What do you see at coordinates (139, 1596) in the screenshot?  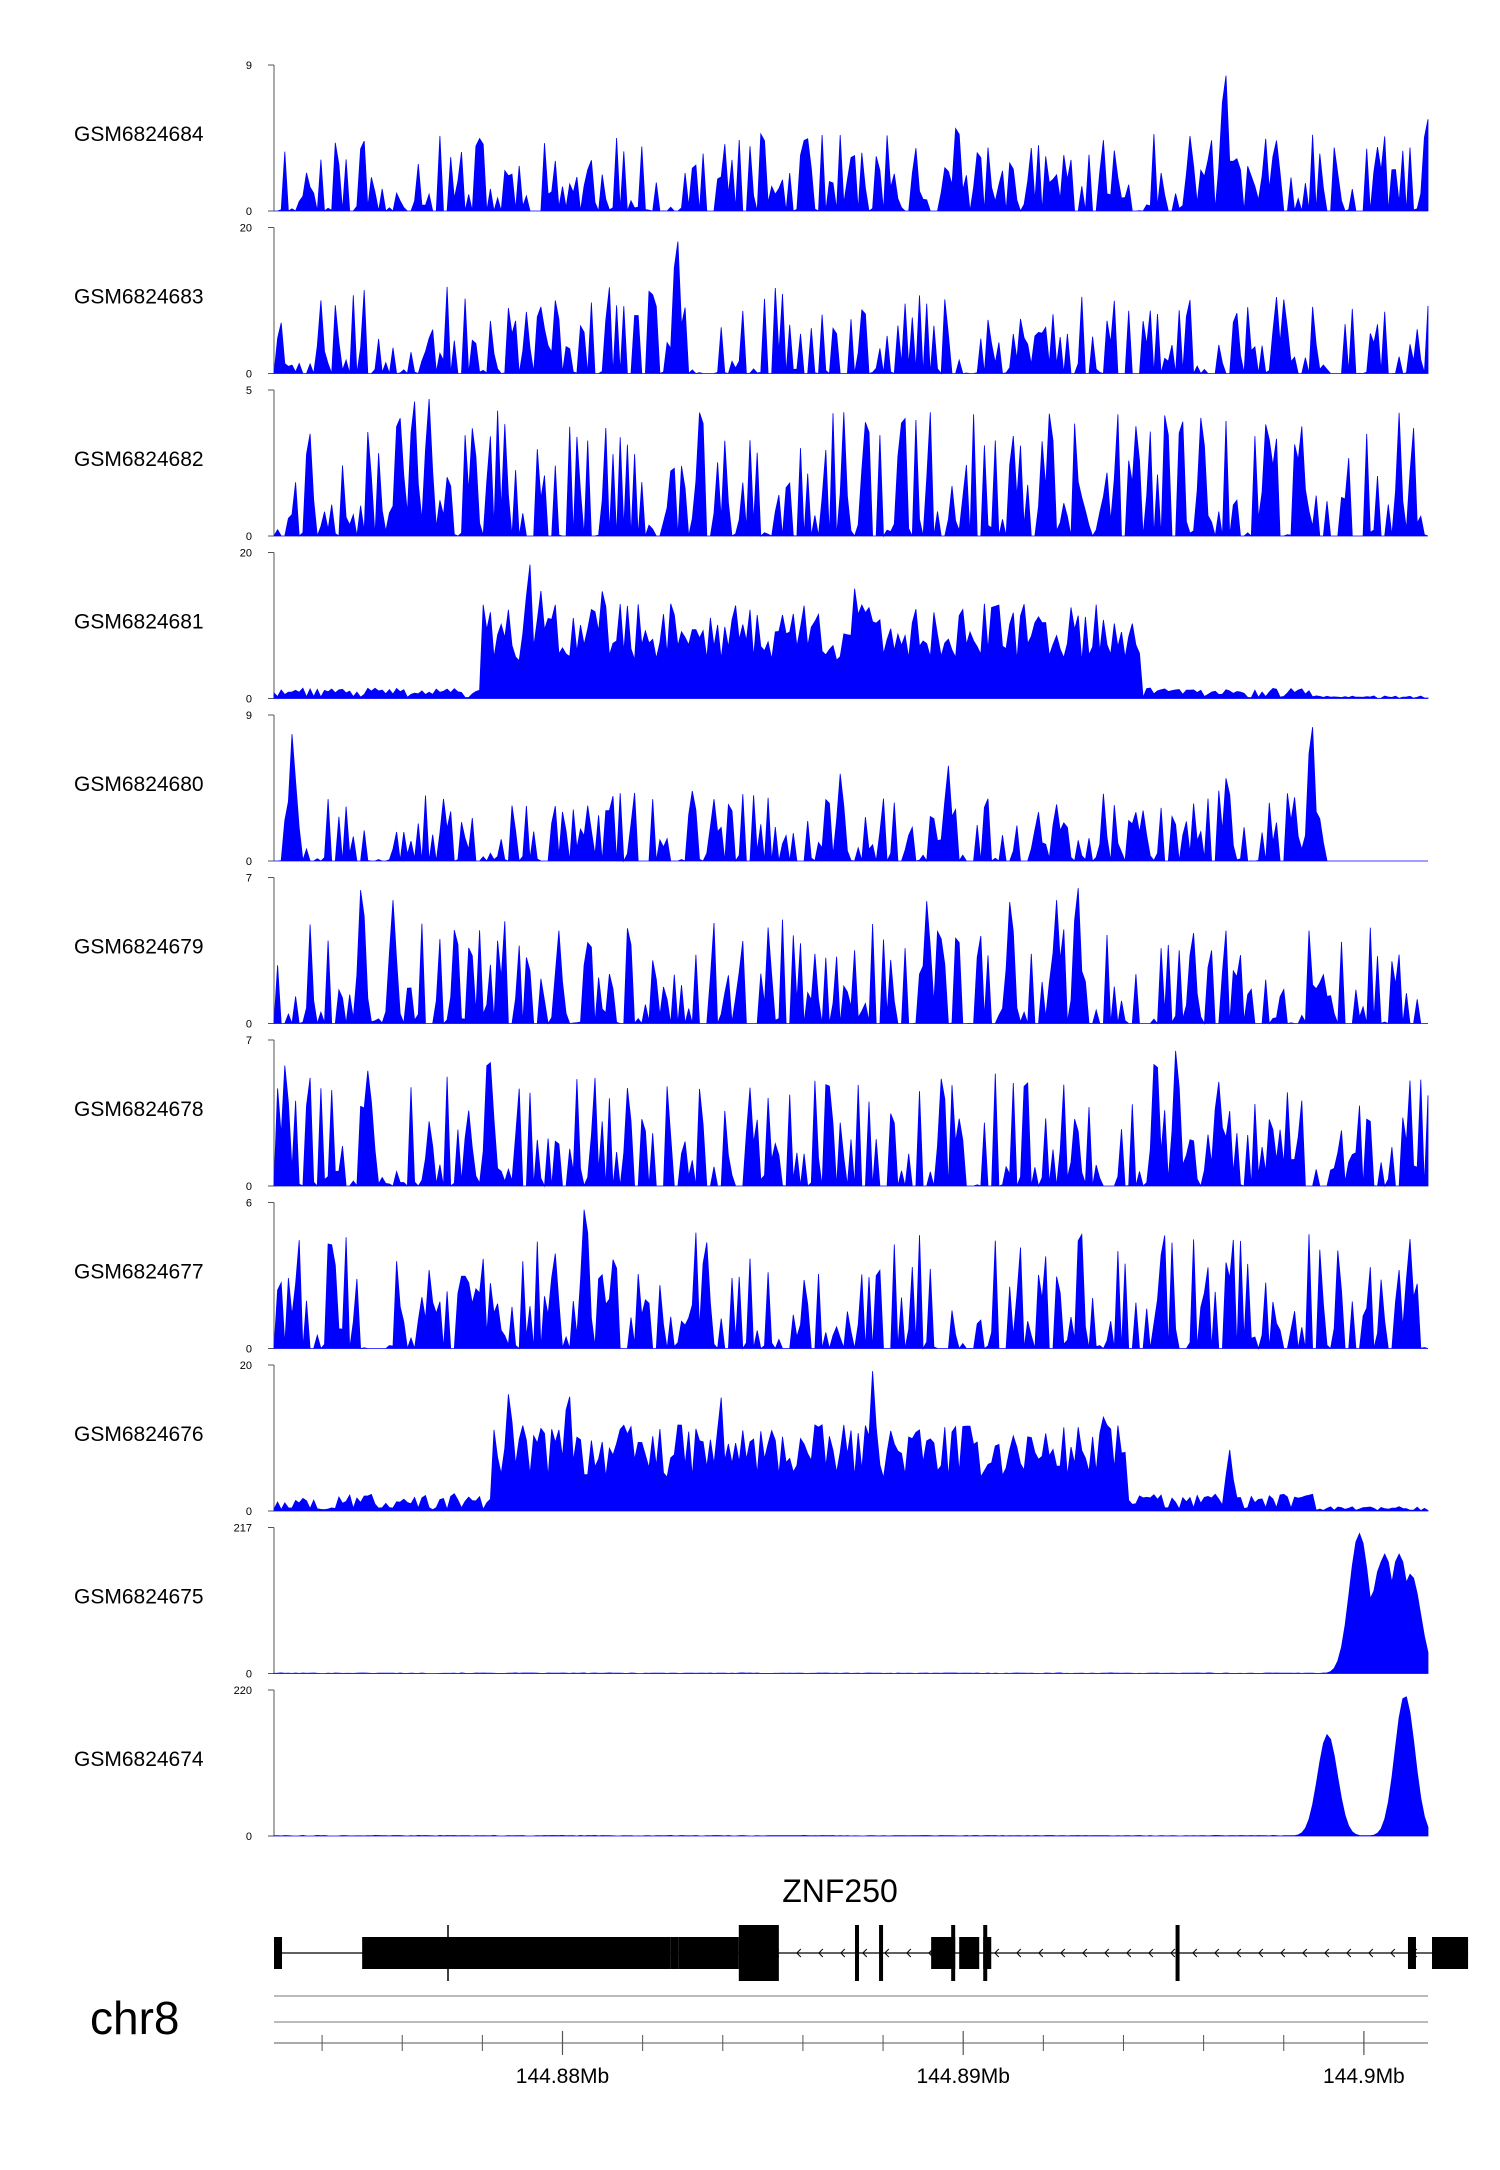 I see `track-label: GSM6824675` at bounding box center [139, 1596].